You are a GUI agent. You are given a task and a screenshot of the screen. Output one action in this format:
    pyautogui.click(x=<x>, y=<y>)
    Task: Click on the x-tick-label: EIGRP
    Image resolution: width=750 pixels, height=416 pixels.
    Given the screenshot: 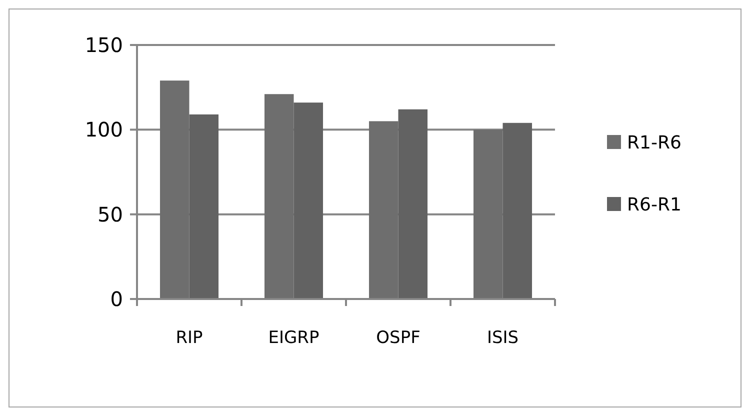 What is the action you would take?
    pyautogui.click(x=294, y=338)
    